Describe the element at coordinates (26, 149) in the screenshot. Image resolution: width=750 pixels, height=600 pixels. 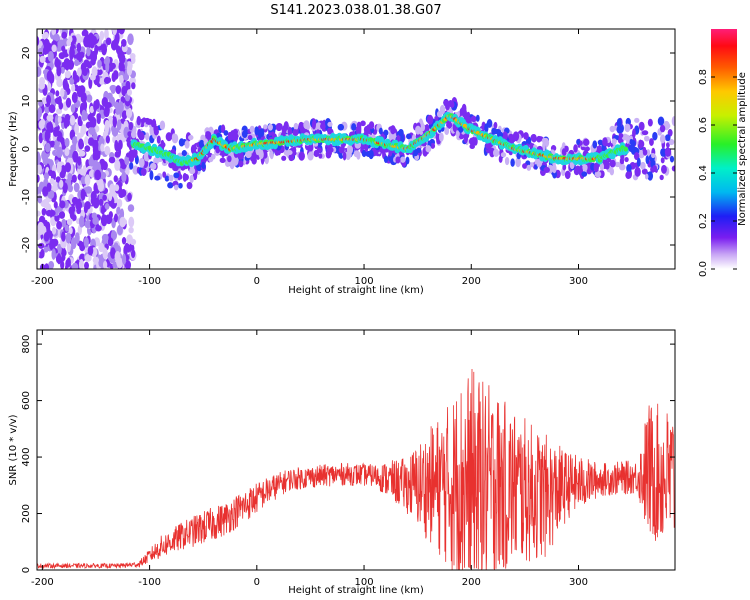
I see `y-tick-label: 0` at that location.